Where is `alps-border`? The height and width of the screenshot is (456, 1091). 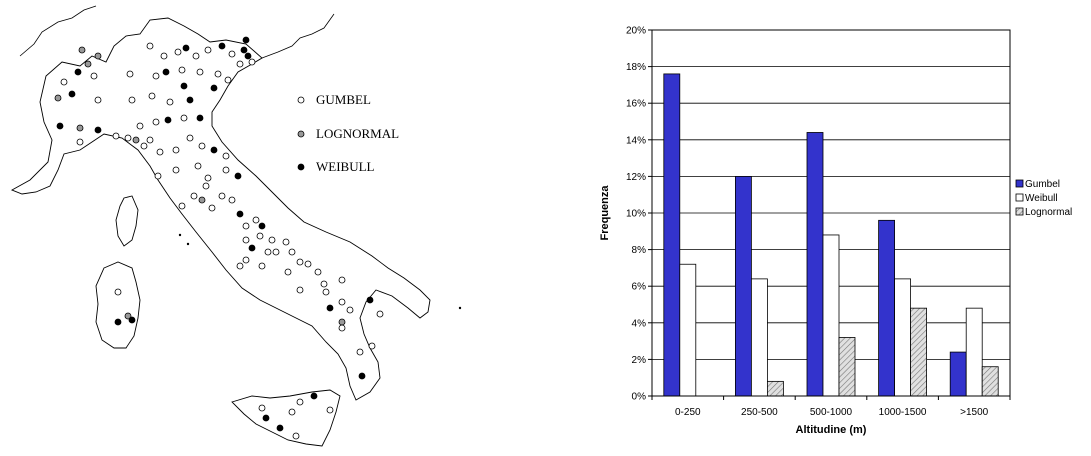
alps-border is located at coordinates (177, 32).